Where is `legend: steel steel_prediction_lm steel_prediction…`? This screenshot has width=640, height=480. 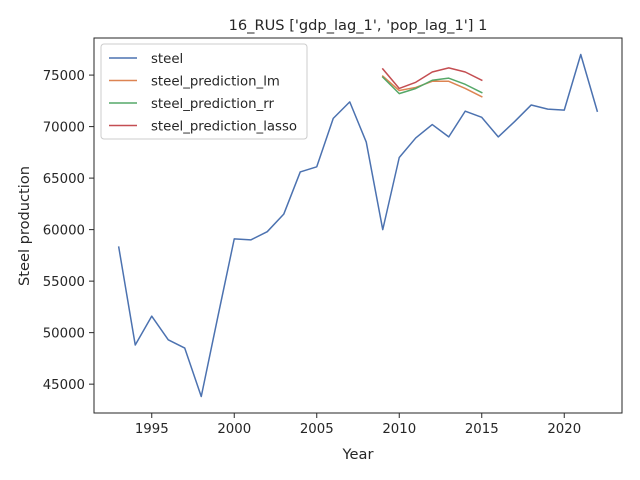 legend: steel steel_prediction_lm steel_prediction… is located at coordinates (204, 91).